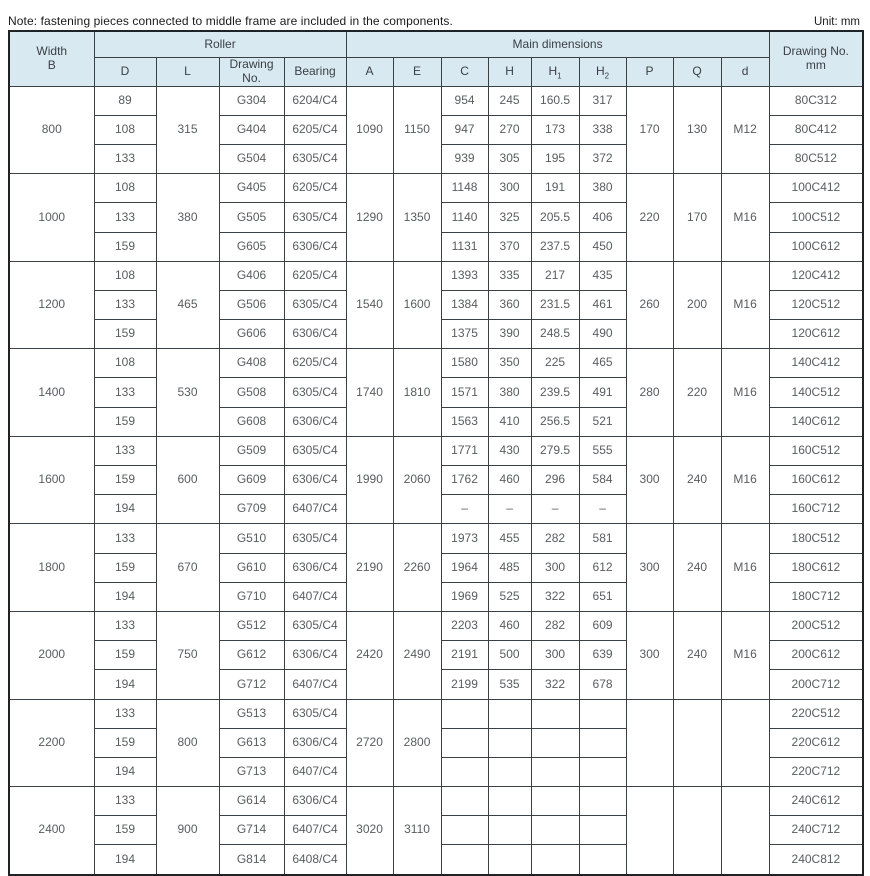 The height and width of the screenshot is (876, 870). Describe the element at coordinates (464, 334) in the screenshot. I see `cell-c: 1375` at that location.